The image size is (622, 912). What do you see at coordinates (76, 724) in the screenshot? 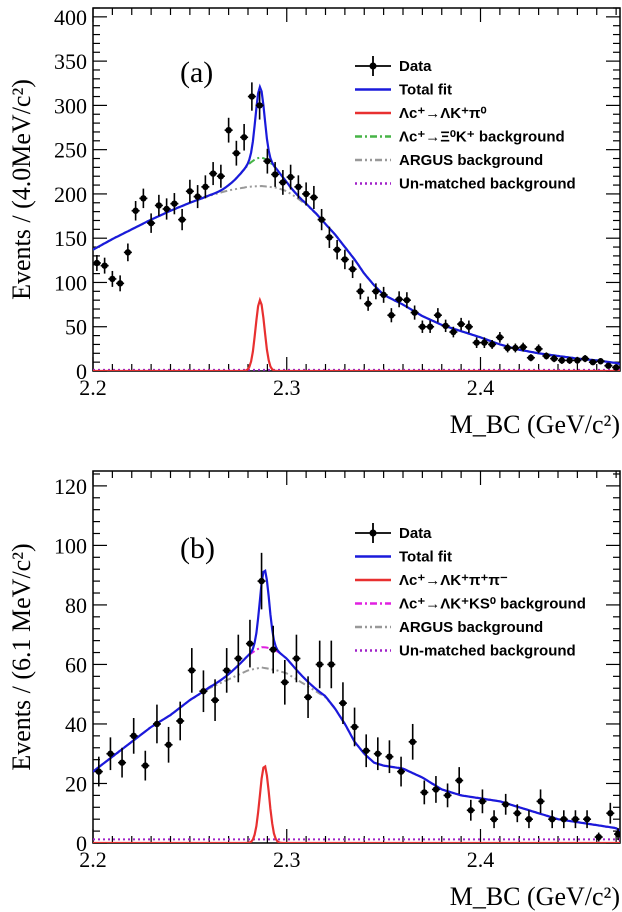
I see `y-tick-label: 40` at bounding box center [76, 724].